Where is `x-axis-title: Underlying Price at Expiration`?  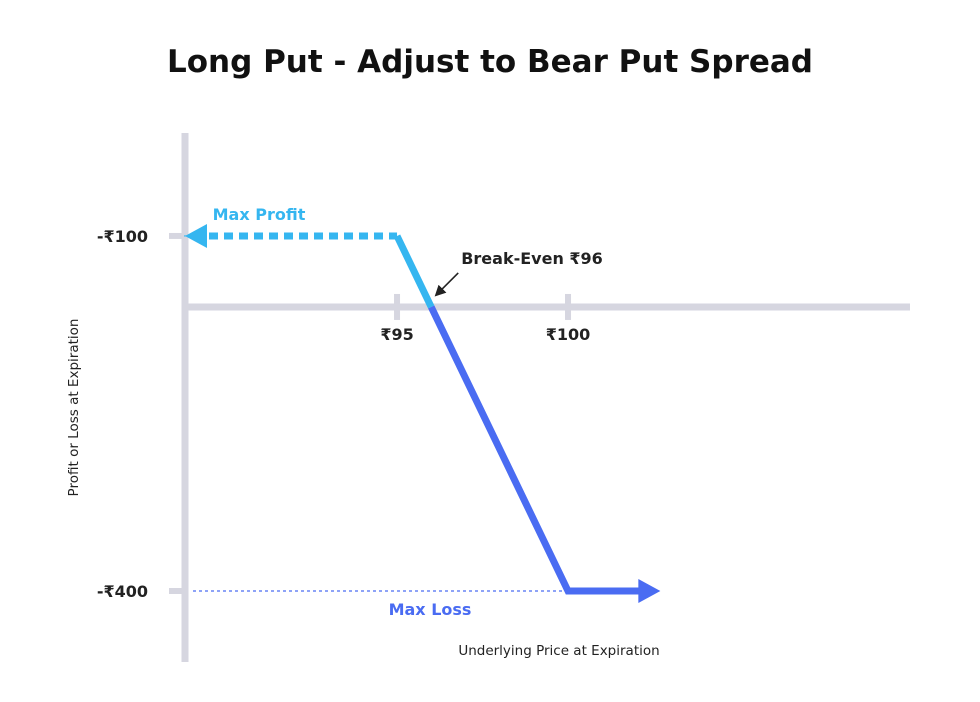 x-axis-title: Underlying Price at Expiration is located at coordinates (558, 651).